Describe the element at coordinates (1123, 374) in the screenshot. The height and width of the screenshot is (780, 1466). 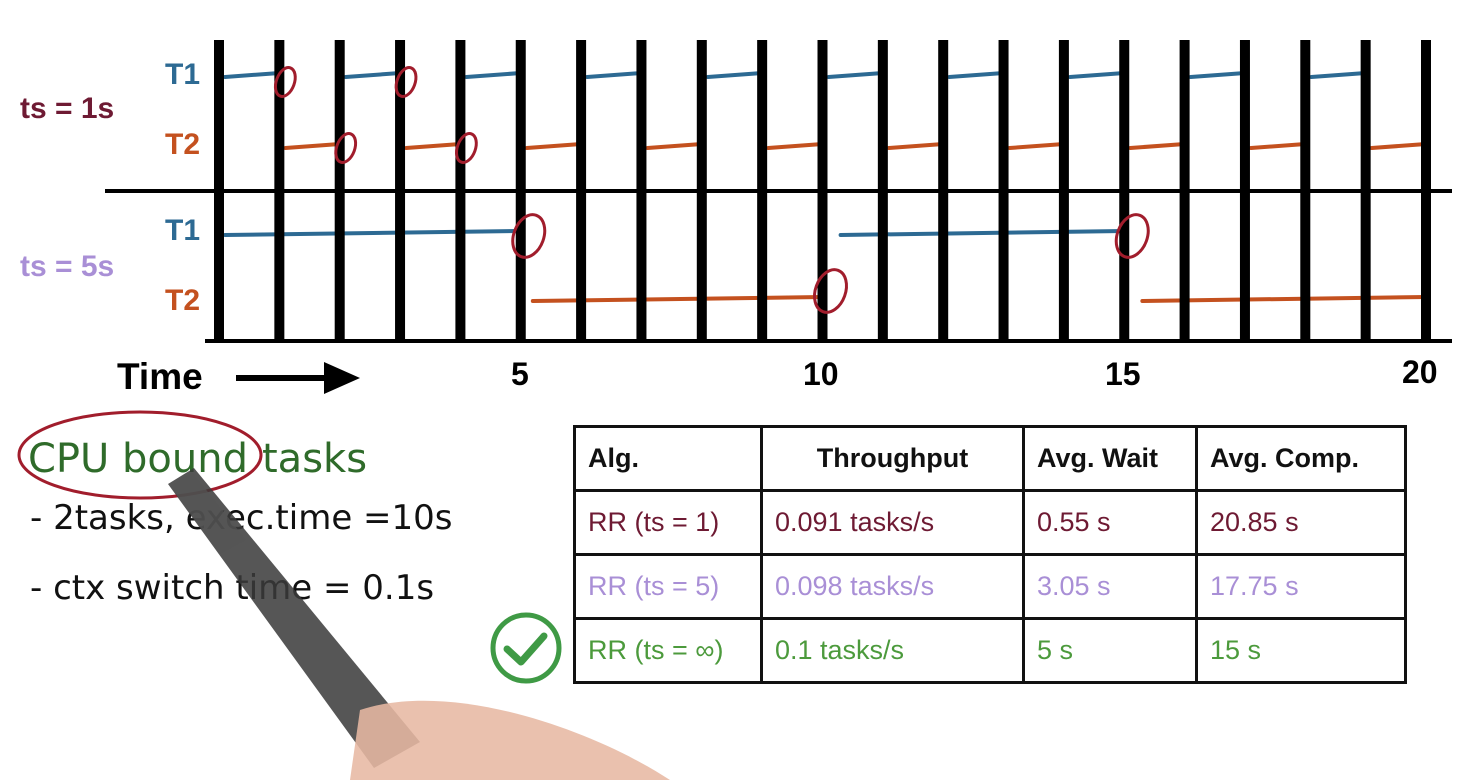
I see `tick-label-15: 15` at that location.